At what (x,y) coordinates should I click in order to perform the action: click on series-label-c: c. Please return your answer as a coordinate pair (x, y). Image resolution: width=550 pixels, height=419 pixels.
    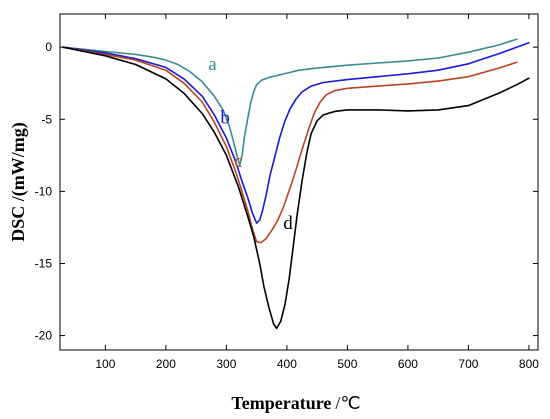
    Looking at the image, I should click on (238, 161).